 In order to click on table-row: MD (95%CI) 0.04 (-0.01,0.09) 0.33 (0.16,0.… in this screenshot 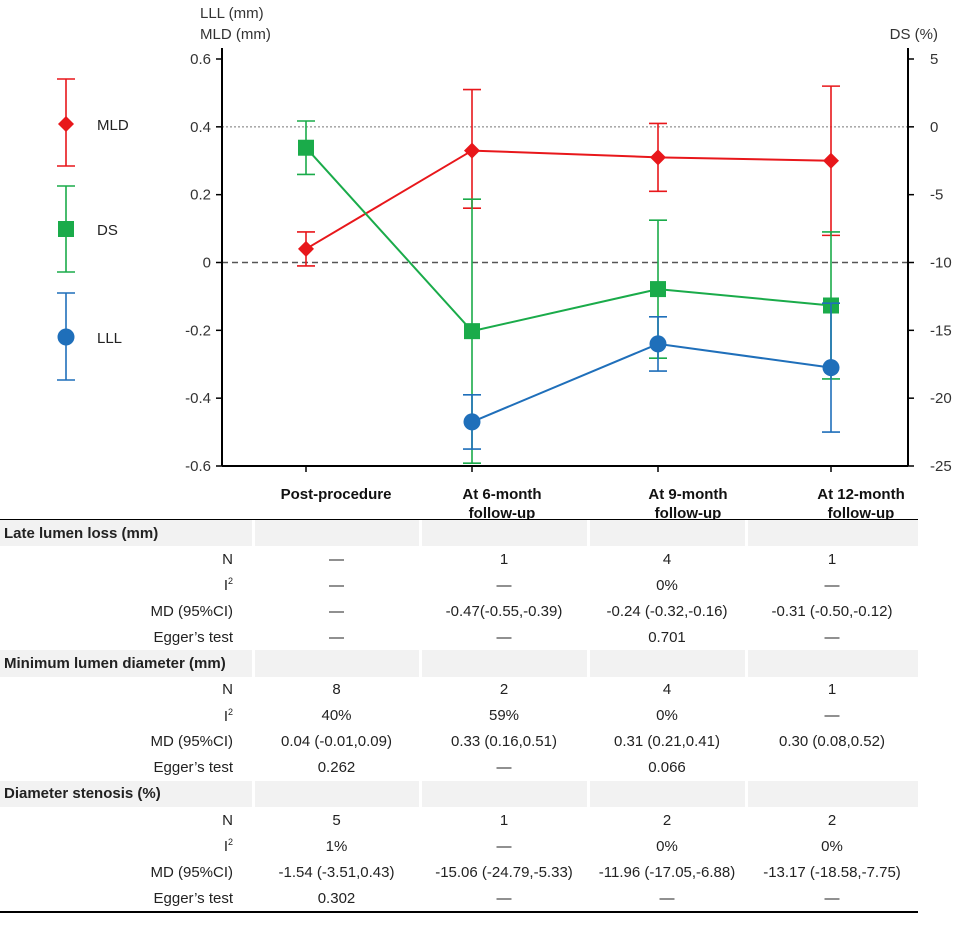, I will do `click(459, 742)`.